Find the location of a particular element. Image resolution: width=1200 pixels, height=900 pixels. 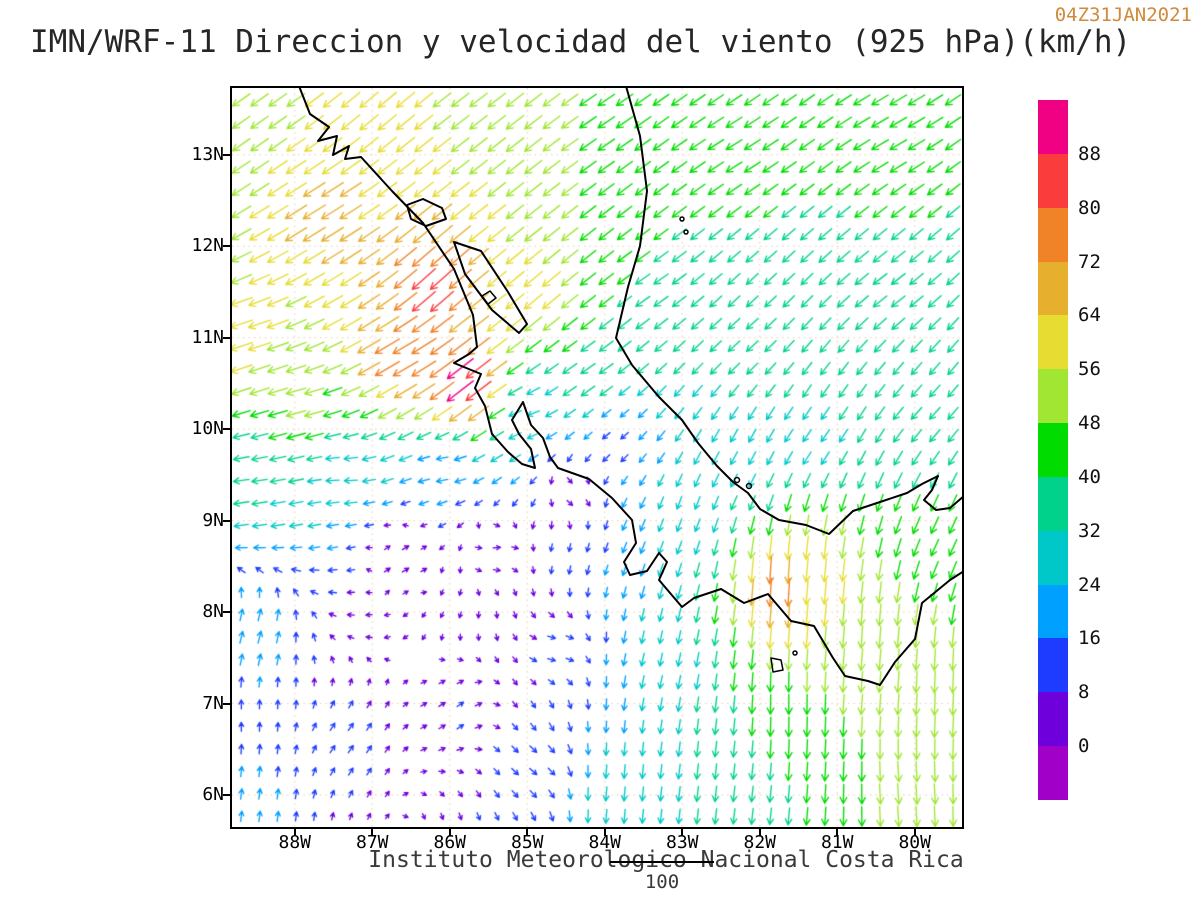

colorbar-tick-label: 0 is located at coordinates (1084, 746).